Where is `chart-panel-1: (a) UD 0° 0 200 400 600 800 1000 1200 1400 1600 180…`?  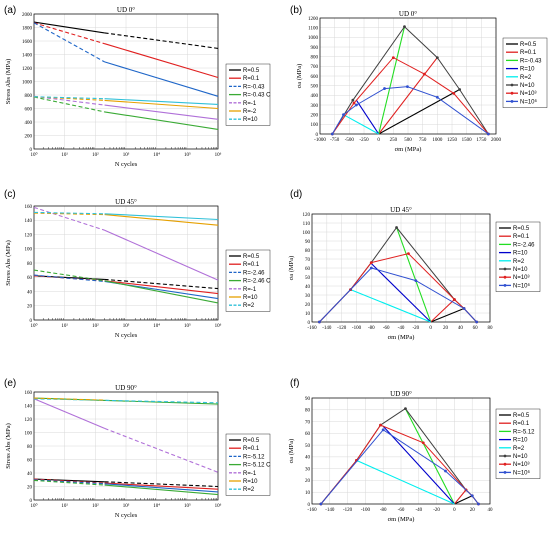
chart-panel-1: (a) UD 0° 0 200 400 600 800 1000 1200 1400 1600 180… is located at coordinates (137, 86).